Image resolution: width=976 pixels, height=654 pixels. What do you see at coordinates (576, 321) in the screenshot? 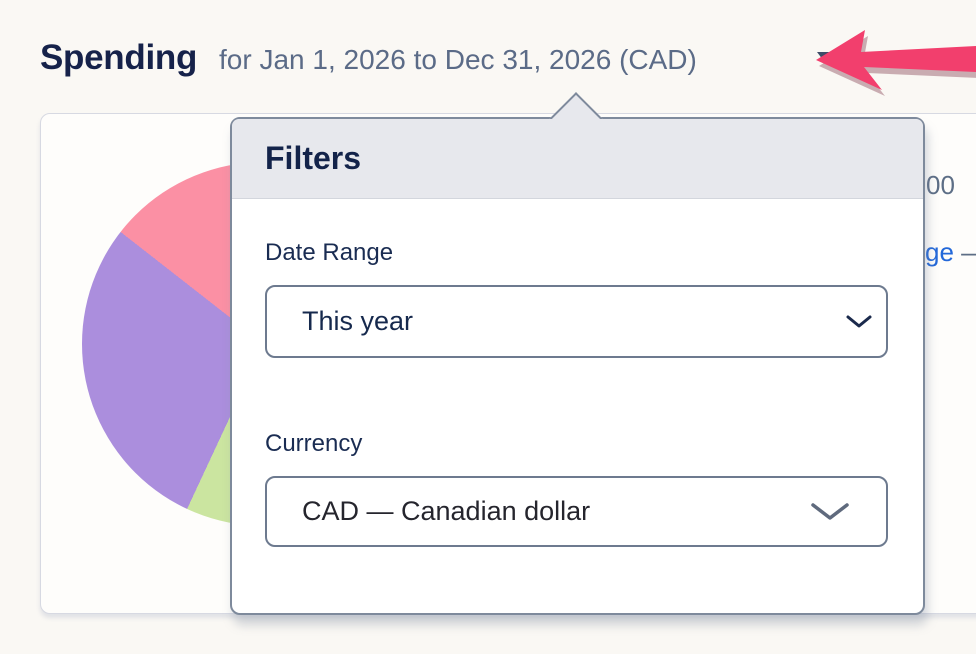
I see `date-range-select: This year` at bounding box center [576, 321].